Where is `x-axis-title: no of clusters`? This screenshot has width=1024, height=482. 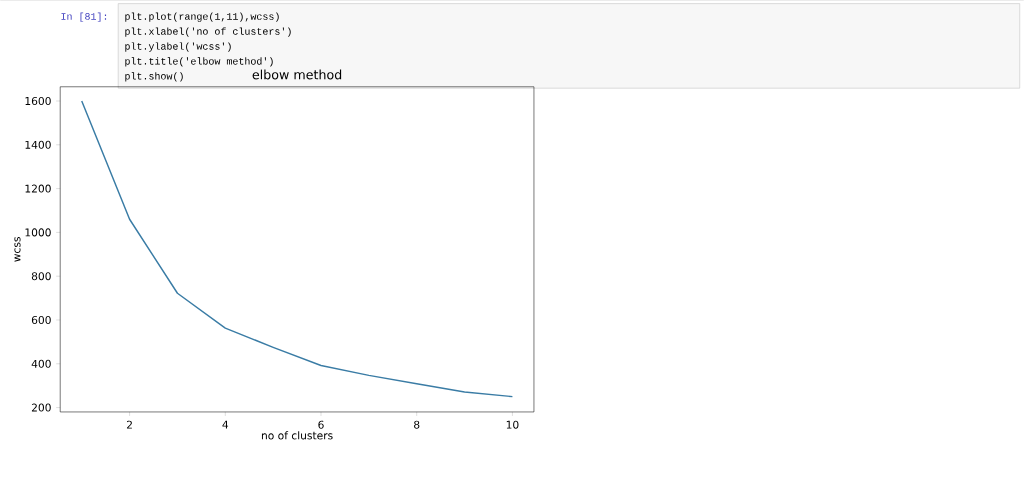 x-axis-title: no of clusters is located at coordinates (297, 435).